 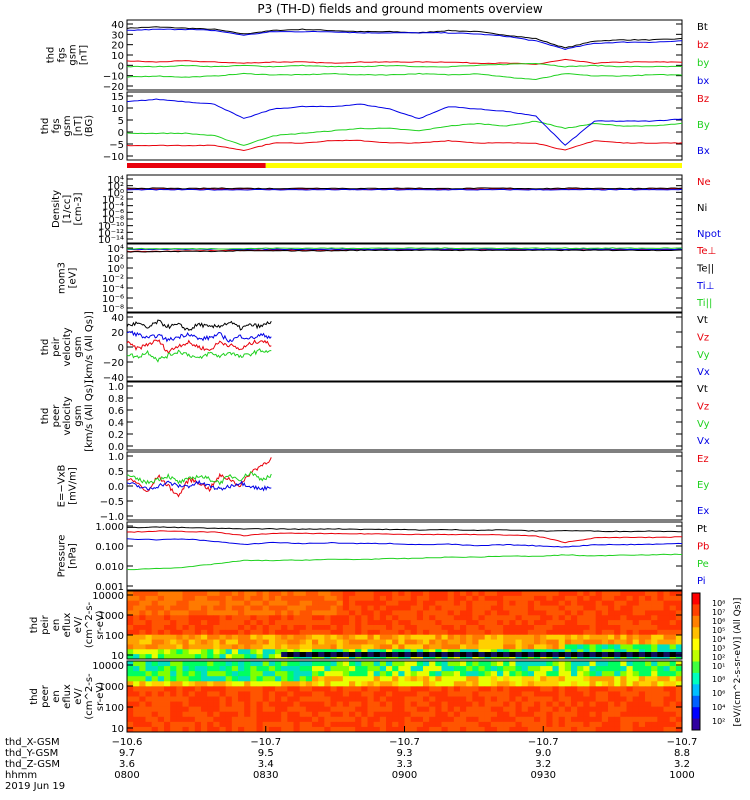 I want to click on y-tick-label: 0.010, so click(x=109, y=567).